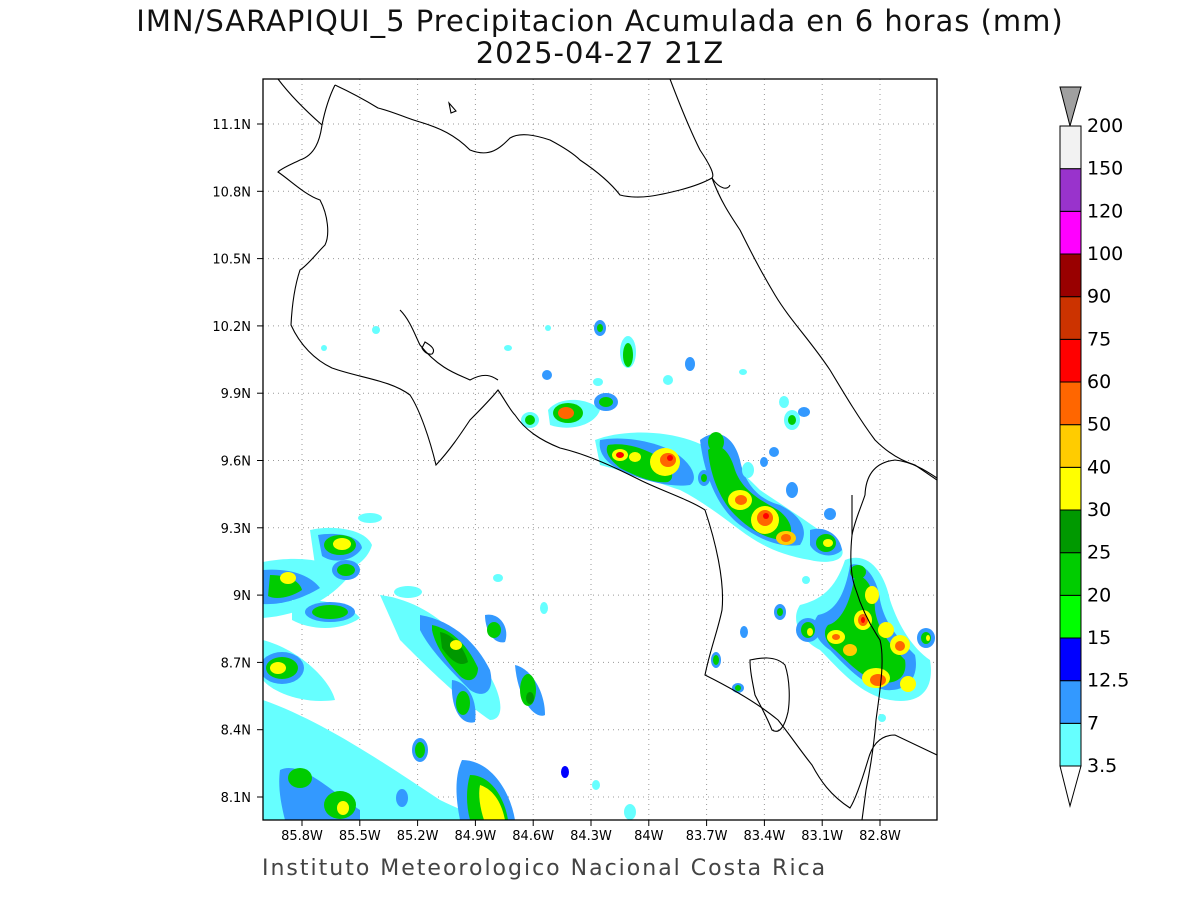 Image resolution: width=1200 pixels, height=900 pixels. Describe the element at coordinates (1099, 382) in the screenshot. I see `colorbar-label: 60` at that location.